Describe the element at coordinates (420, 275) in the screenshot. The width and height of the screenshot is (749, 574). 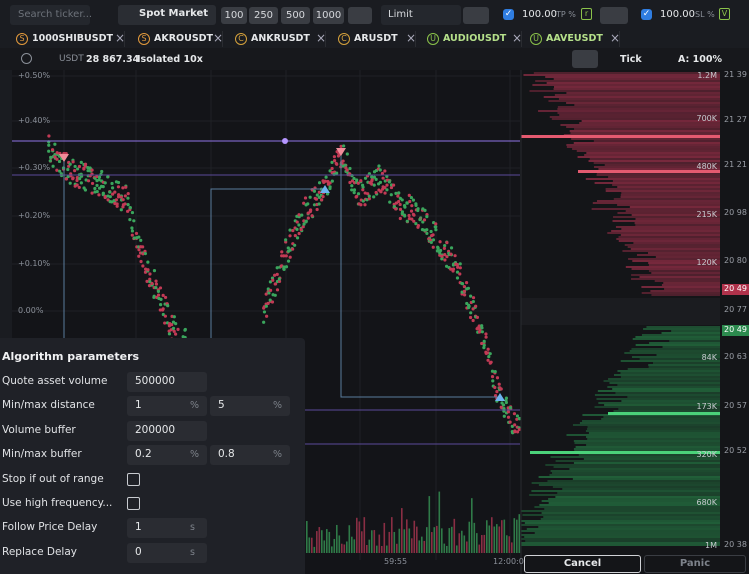
I see `trade-path` at that location.